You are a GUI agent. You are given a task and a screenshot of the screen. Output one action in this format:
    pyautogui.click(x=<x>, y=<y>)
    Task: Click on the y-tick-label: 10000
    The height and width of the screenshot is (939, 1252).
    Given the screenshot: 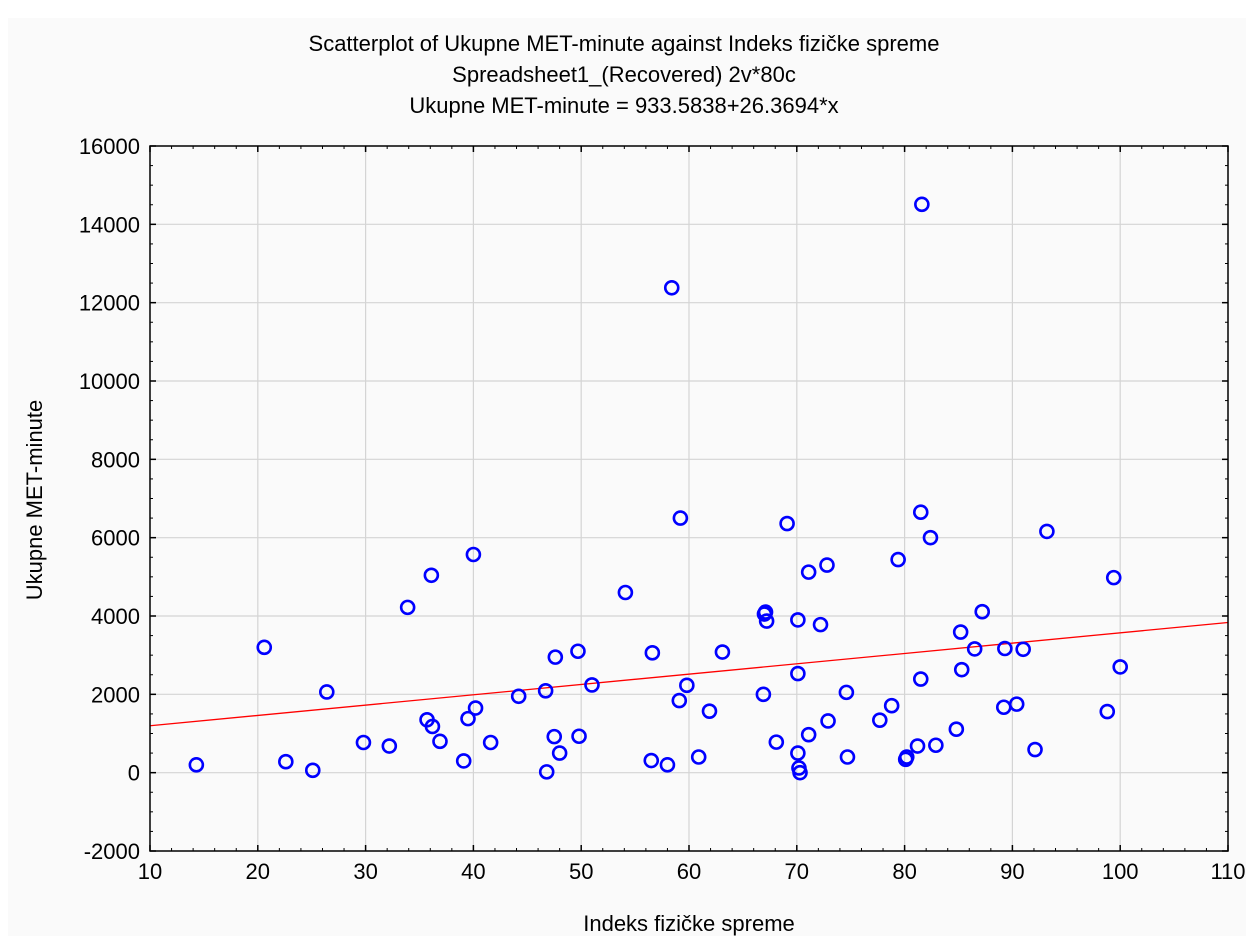 What is the action you would take?
    pyautogui.click(x=109, y=381)
    